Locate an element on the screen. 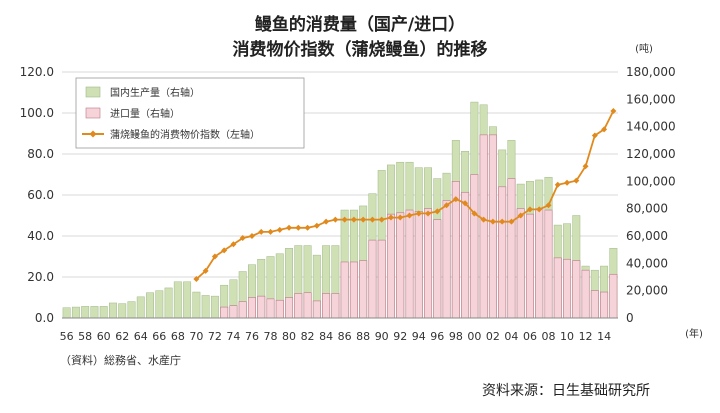  x-axis-tick-label: 98 is located at coordinates (456, 336).